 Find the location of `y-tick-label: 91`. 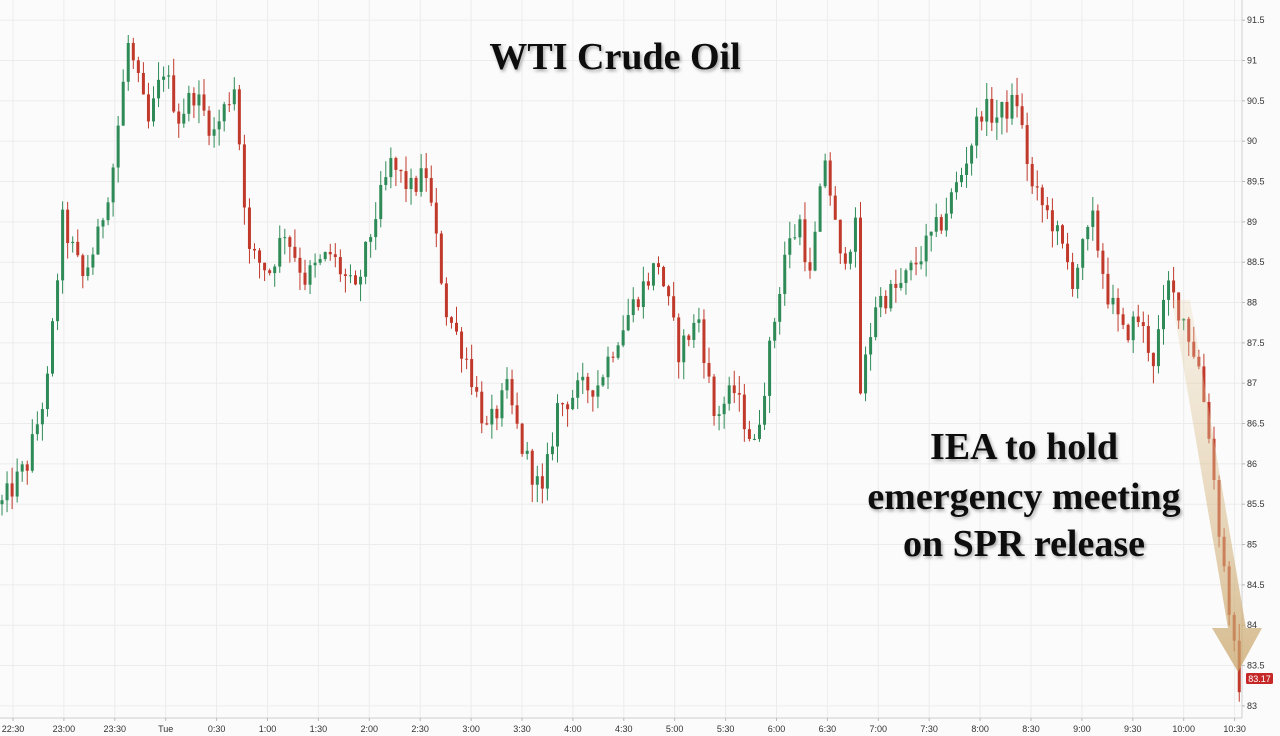

y-tick-label: 91 is located at coordinates (1252, 61).